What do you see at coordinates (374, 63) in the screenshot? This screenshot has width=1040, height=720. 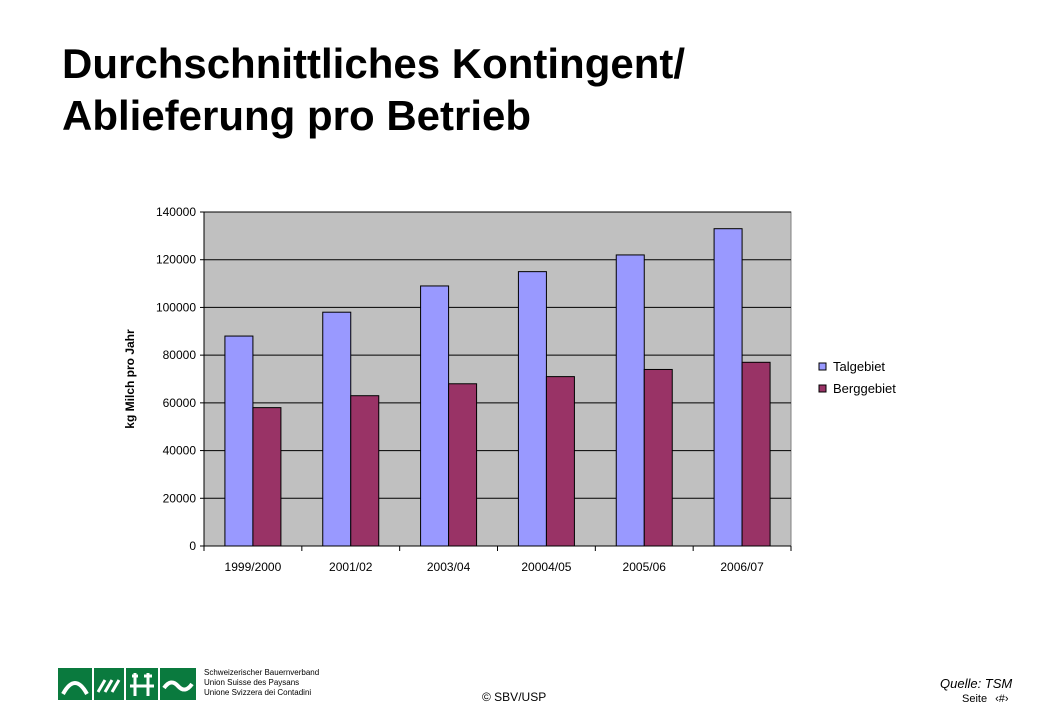 I see `title-line-1: Durchschnittliches Kontingent/` at bounding box center [374, 63].